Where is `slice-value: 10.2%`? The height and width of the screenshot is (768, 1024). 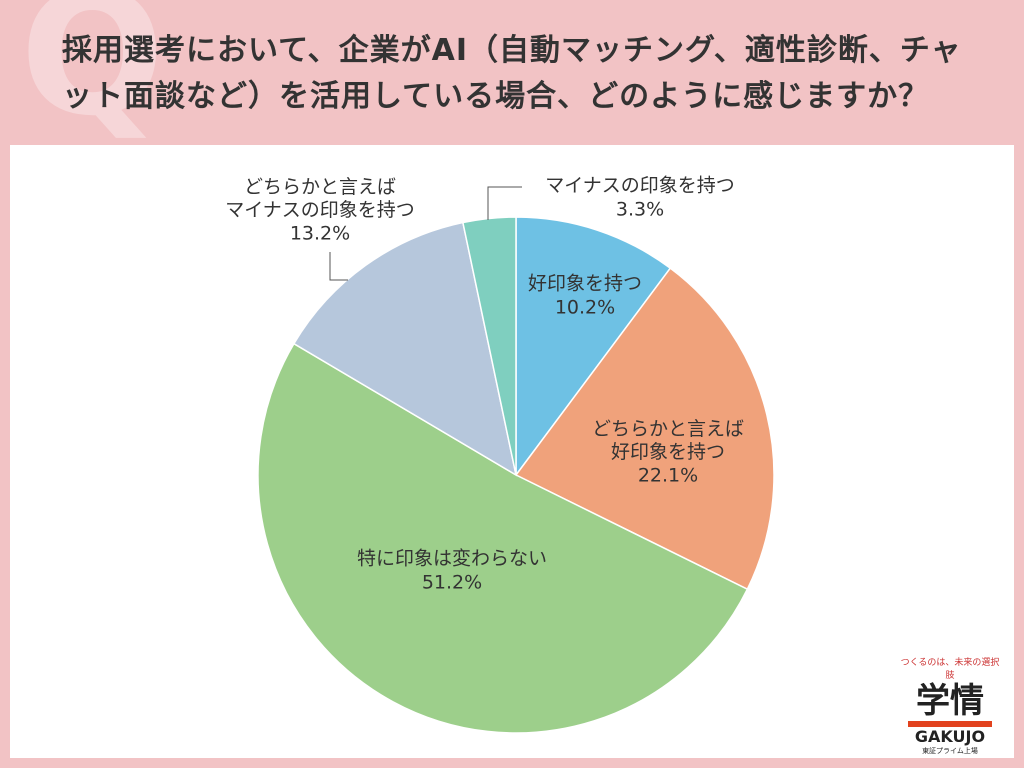
slice-value: 10.2% is located at coordinates (585, 307).